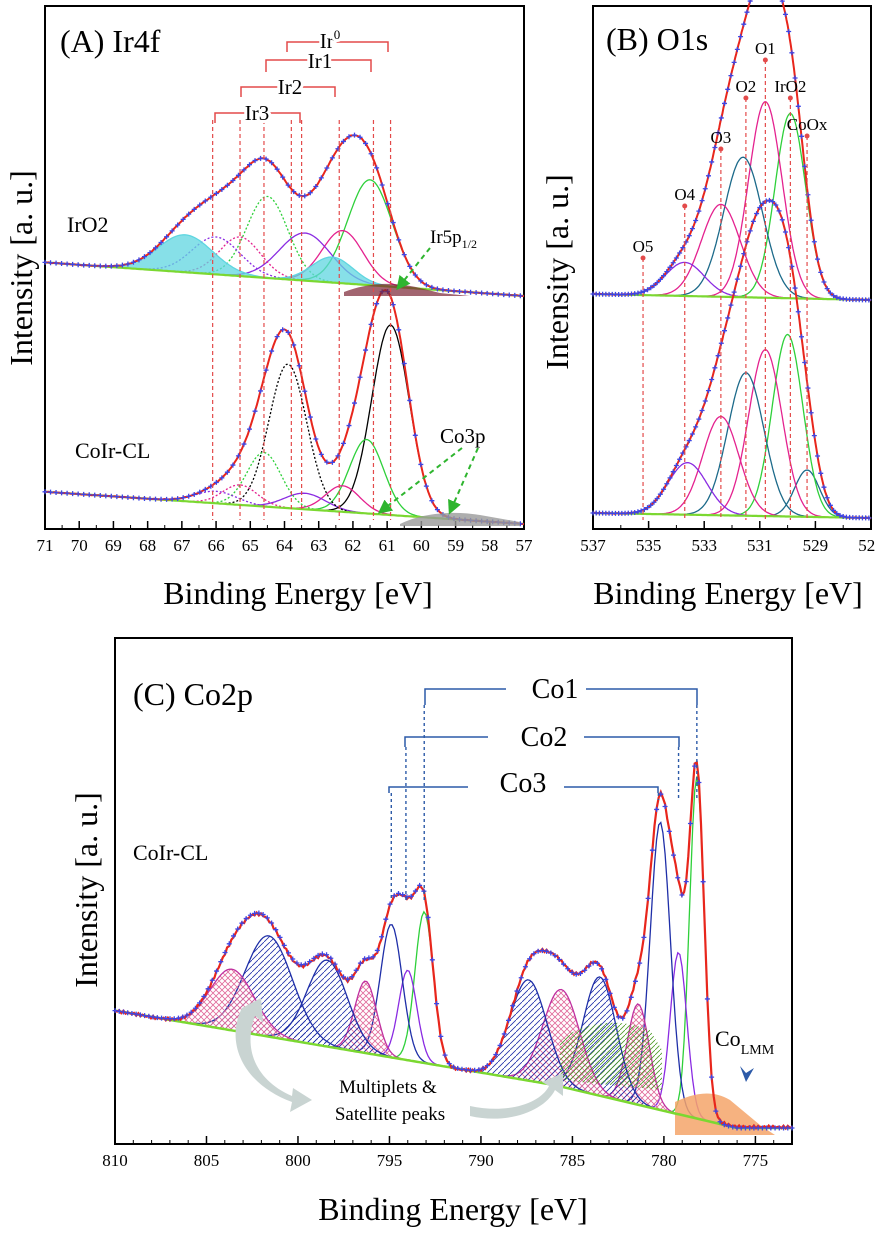 The width and height of the screenshot is (876, 1234). I want to click on panel-b-peak-labels: O5 O4 O3 O2 O1 IrO2 CoOx, so click(730, 279).